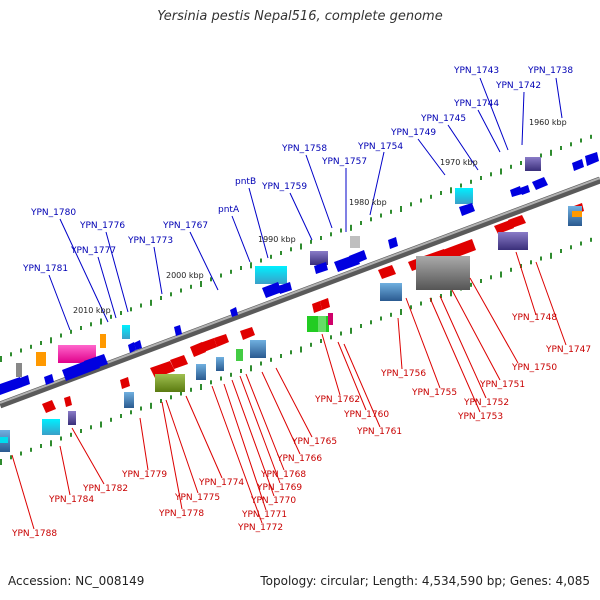 This screenshot has width=600, height=600. What do you see at coordinates (548, 122) in the screenshot?
I see `ruler-label: 1960 kbp` at bounding box center [548, 122].